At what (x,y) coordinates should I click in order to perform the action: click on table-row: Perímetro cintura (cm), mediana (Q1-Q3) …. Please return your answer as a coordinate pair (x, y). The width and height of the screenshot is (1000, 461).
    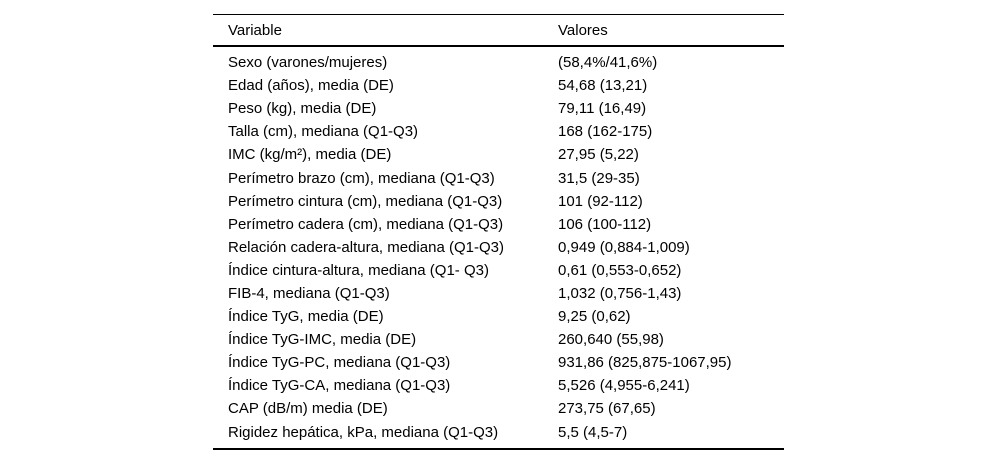
    Looking at the image, I should click on (498, 201).